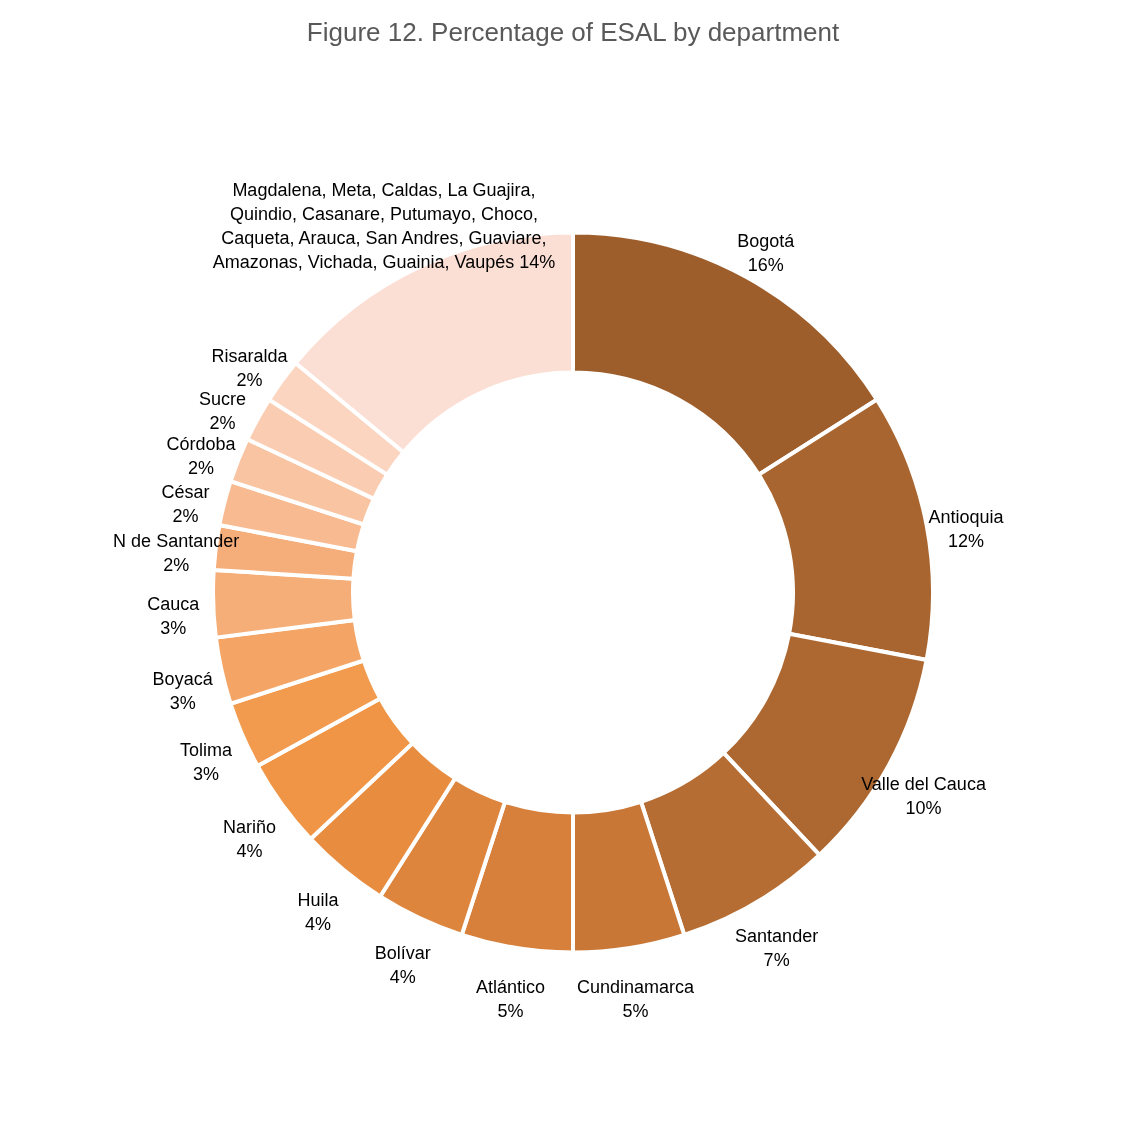 The height and width of the screenshot is (1145, 1146). What do you see at coordinates (766, 240) in the screenshot?
I see `slice-label: Bogotá` at bounding box center [766, 240].